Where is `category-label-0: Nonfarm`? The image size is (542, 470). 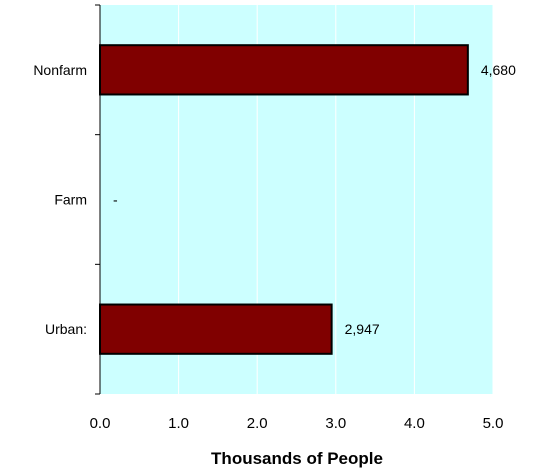
category-label-0: Nonfarm is located at coordinates (60, 70).